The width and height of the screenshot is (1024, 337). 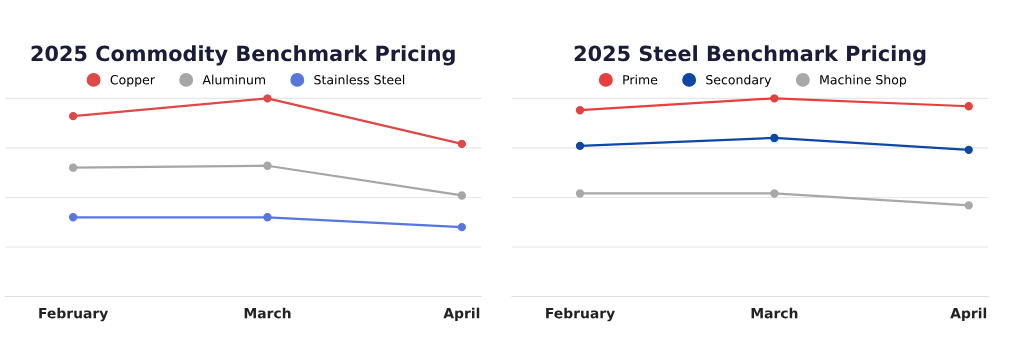 I want to click on legend-label: Aluminum, so click(x=233, y=79).